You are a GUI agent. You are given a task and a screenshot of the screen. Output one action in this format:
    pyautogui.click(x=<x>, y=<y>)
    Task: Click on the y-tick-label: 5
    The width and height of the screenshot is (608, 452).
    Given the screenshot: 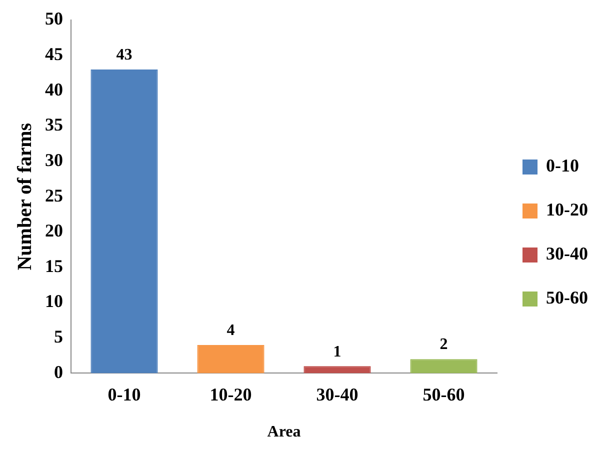 What is the action you would take?
    pyautogui.click(x=58, y=336)
    